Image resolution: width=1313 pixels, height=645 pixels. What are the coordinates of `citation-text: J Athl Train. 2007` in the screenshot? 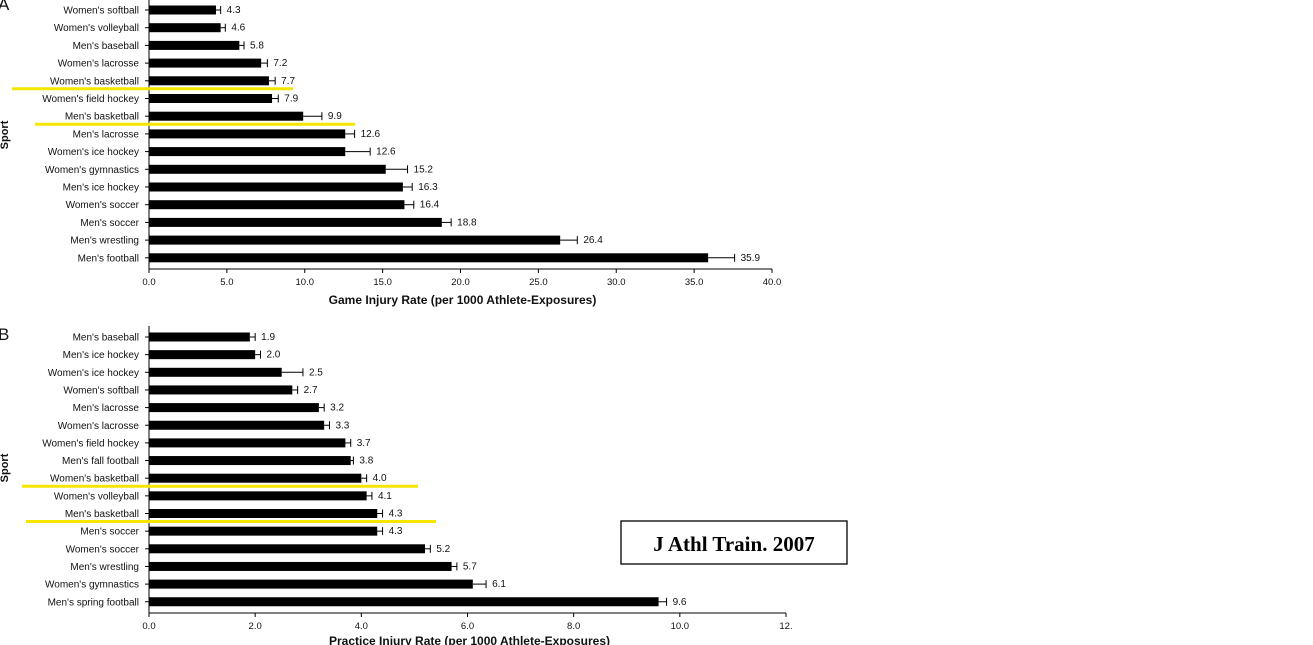 It's located at (733, 544).